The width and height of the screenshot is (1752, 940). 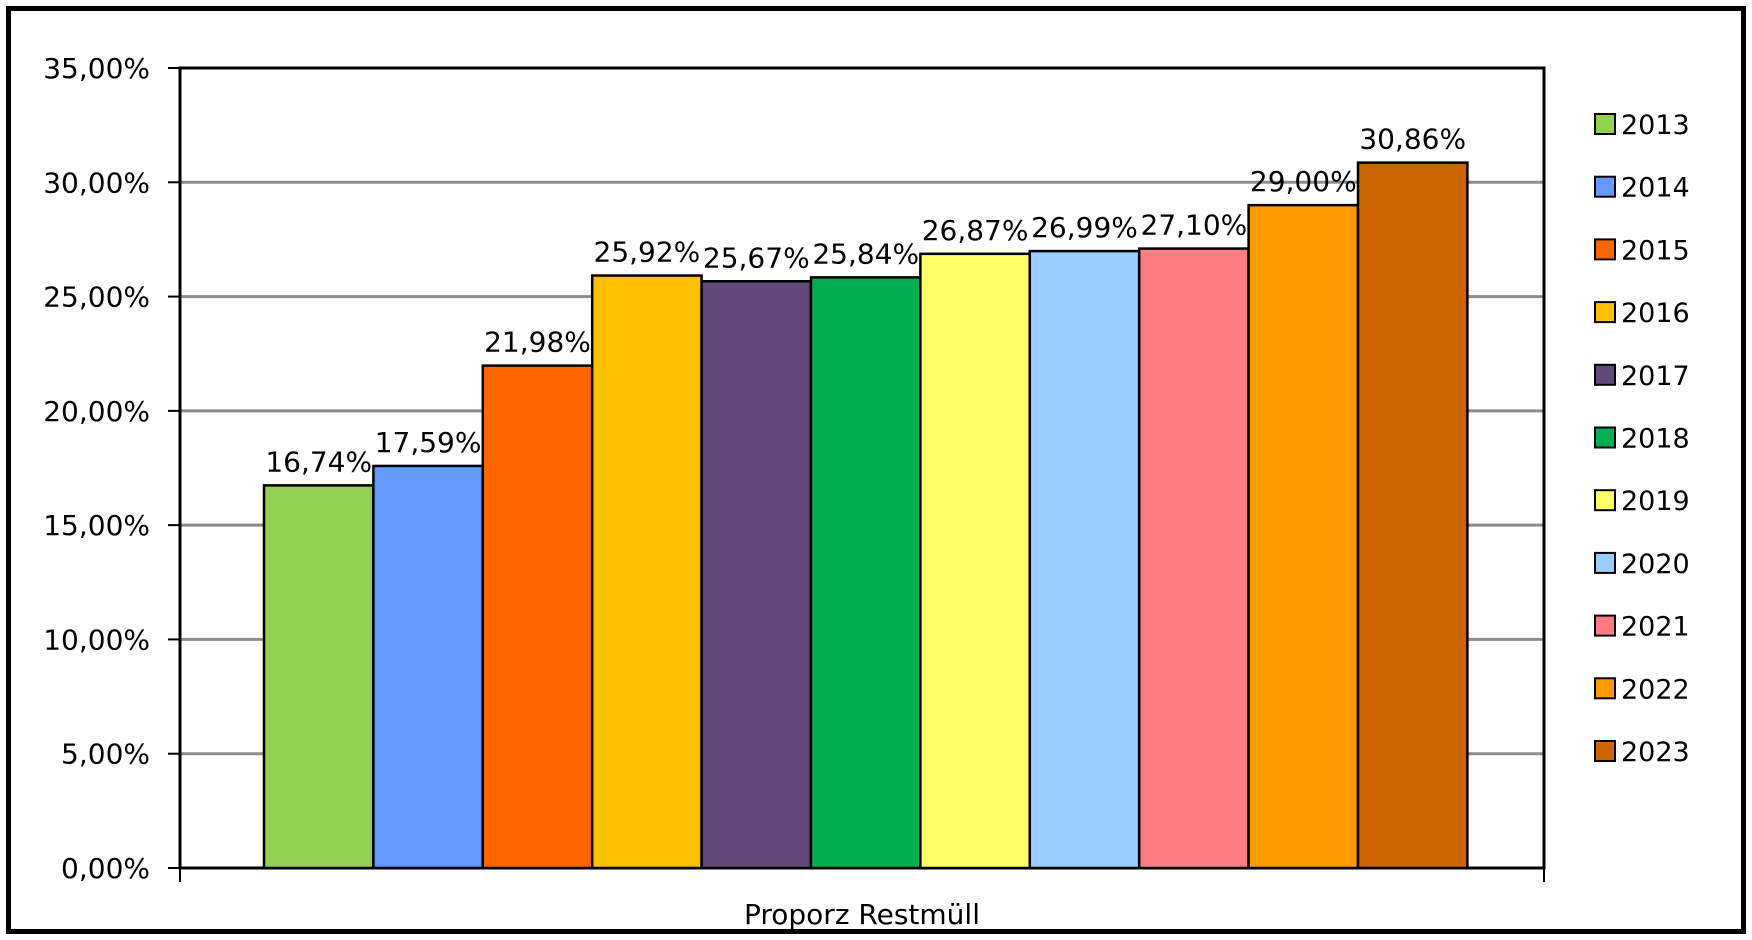 I want to click on bar-2014, so click(x=428, y=667).